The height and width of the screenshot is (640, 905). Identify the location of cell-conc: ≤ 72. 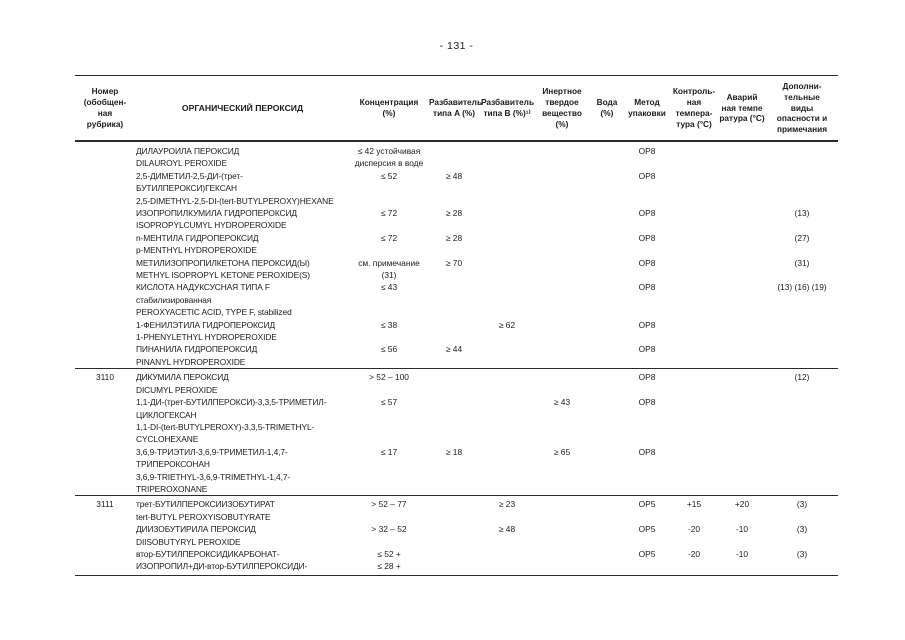
(389, 237).